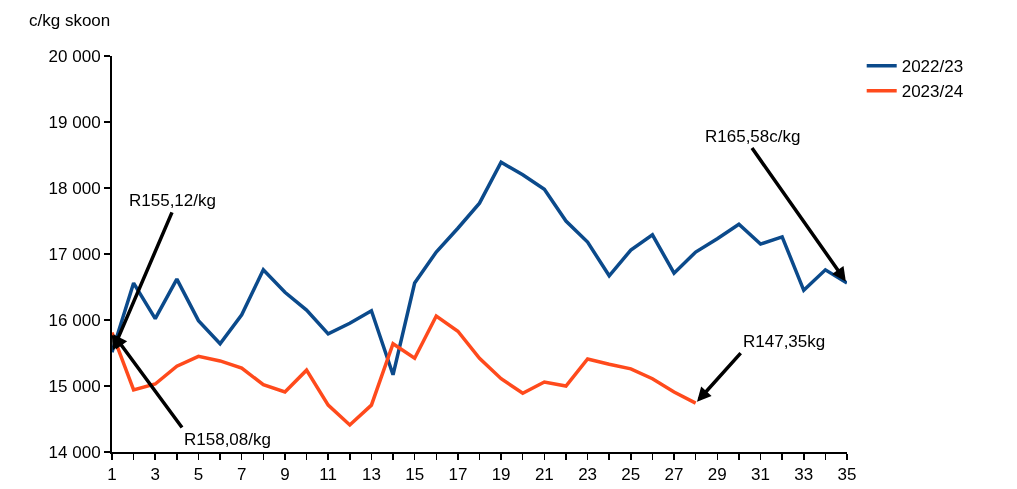 This screenshot has height=489, width=1017. Describe the element at coordinates (227, 439) in the screenshot. I see `annotation: R158,08/kg` at that location.